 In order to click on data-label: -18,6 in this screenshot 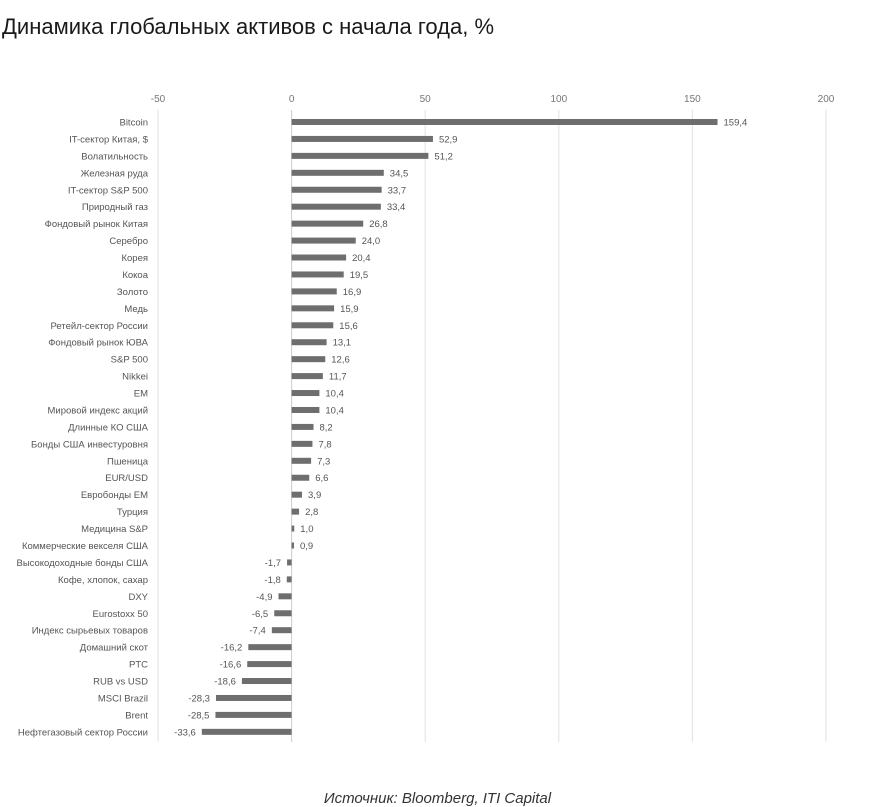, I will do `click(225, 682)`.